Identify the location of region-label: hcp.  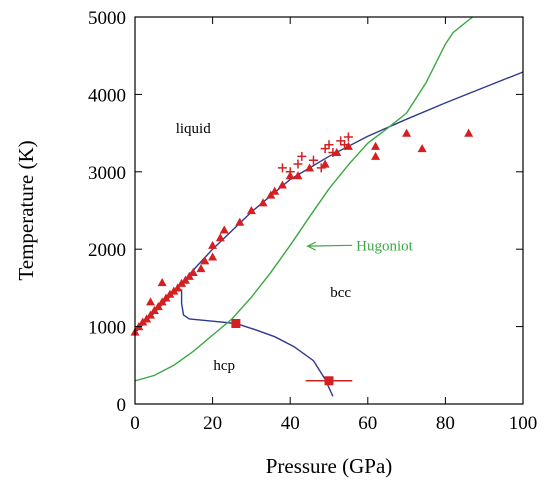
(224, 366).